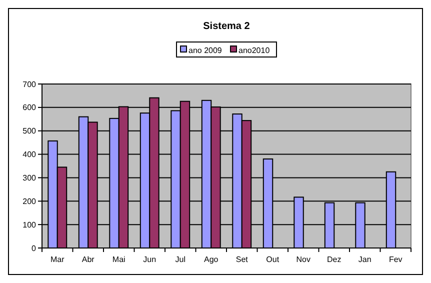  Describe the element at coordinates (211, 259) in the screenshot. I see `x-tick-label: Ago` at that location.